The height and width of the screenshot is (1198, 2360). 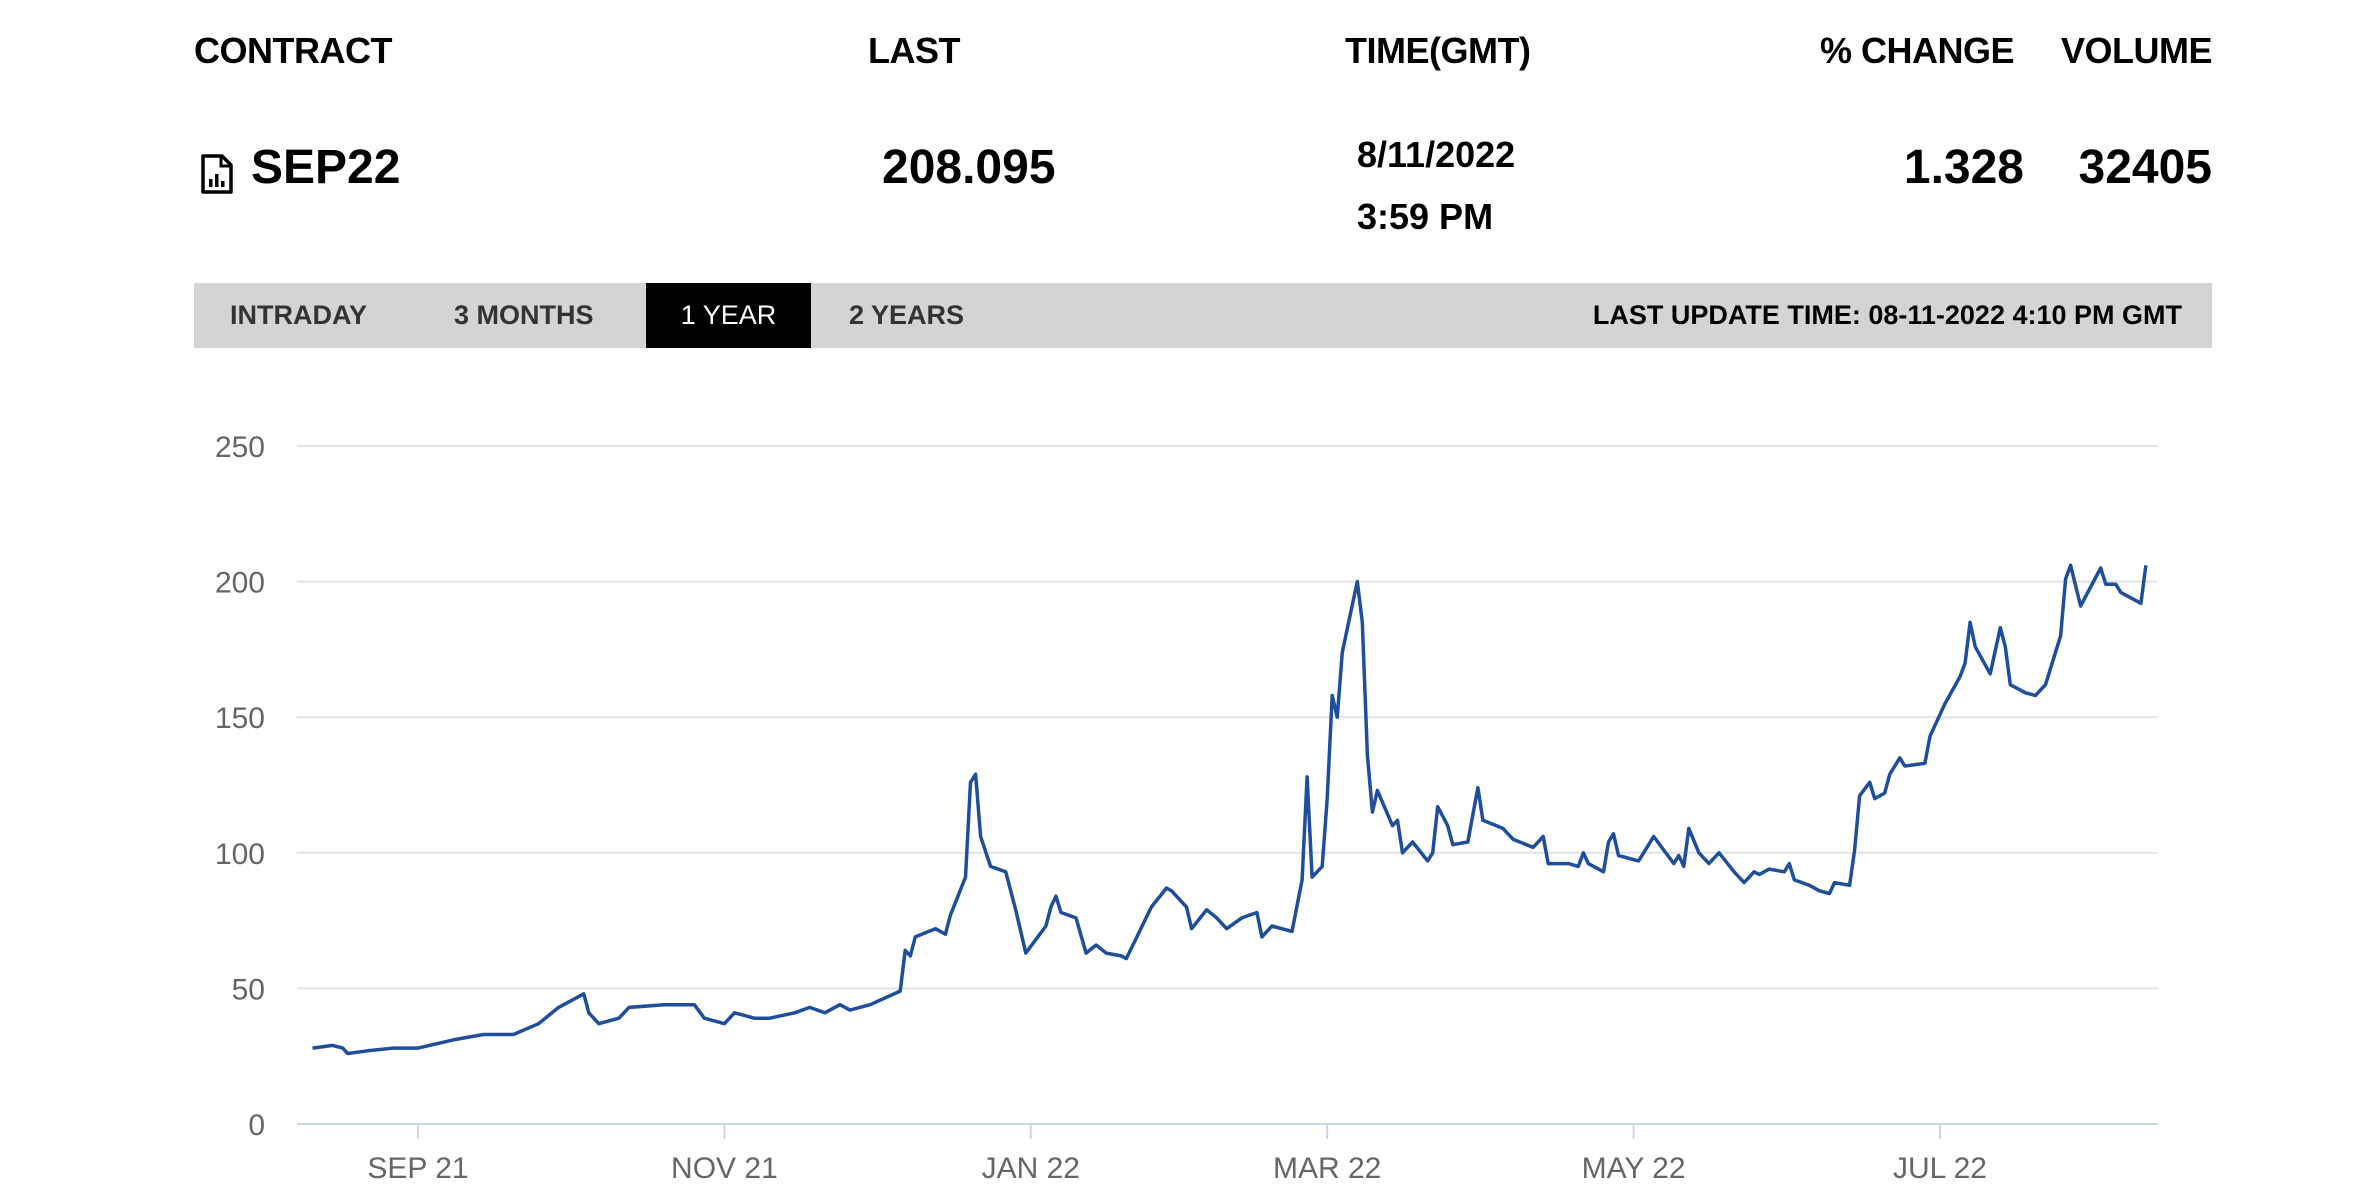 I want to click on y-tick-label: 50, so click(x=248, y=989).